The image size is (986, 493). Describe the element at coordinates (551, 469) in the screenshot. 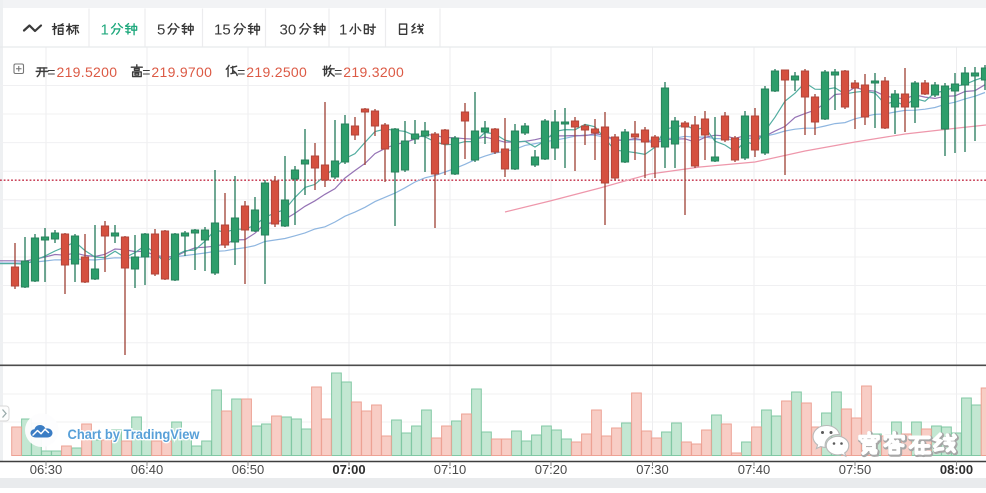

I see `svg-text: 07:20` at that location.